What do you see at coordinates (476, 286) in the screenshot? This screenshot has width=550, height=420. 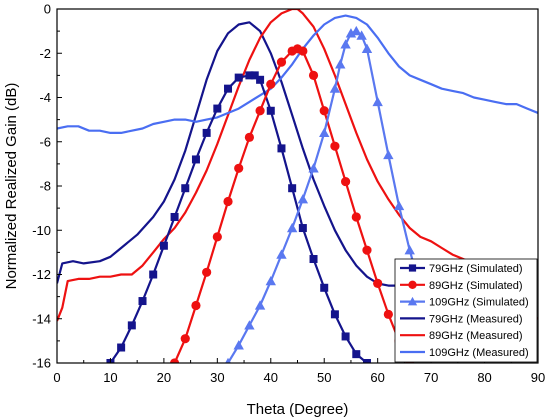 I see `legend-label: 89GHz (Simulated)` at bounding box center [476, 286].